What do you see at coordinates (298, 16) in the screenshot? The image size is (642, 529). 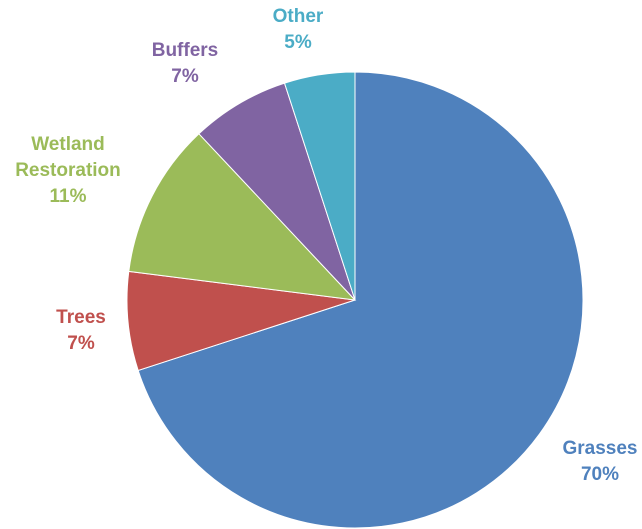 I see `data-label-category: Other` at bounding box center [298, 16].